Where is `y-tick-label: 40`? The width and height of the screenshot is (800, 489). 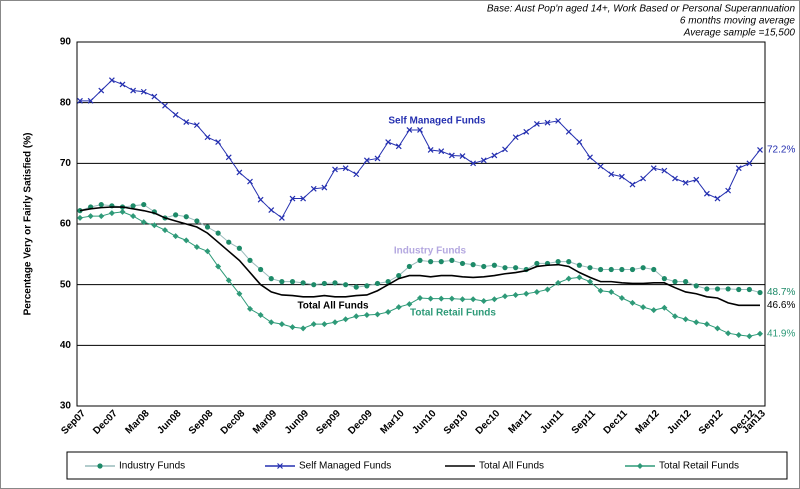
y-tick-label: 40 is located at coordinates (66, 345).